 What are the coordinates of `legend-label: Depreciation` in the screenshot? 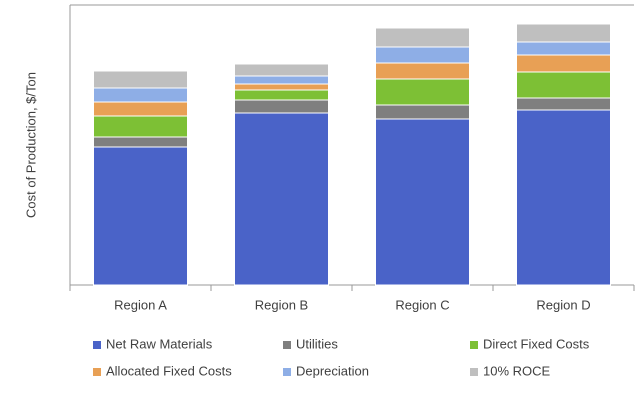 It's located at (332, 370).